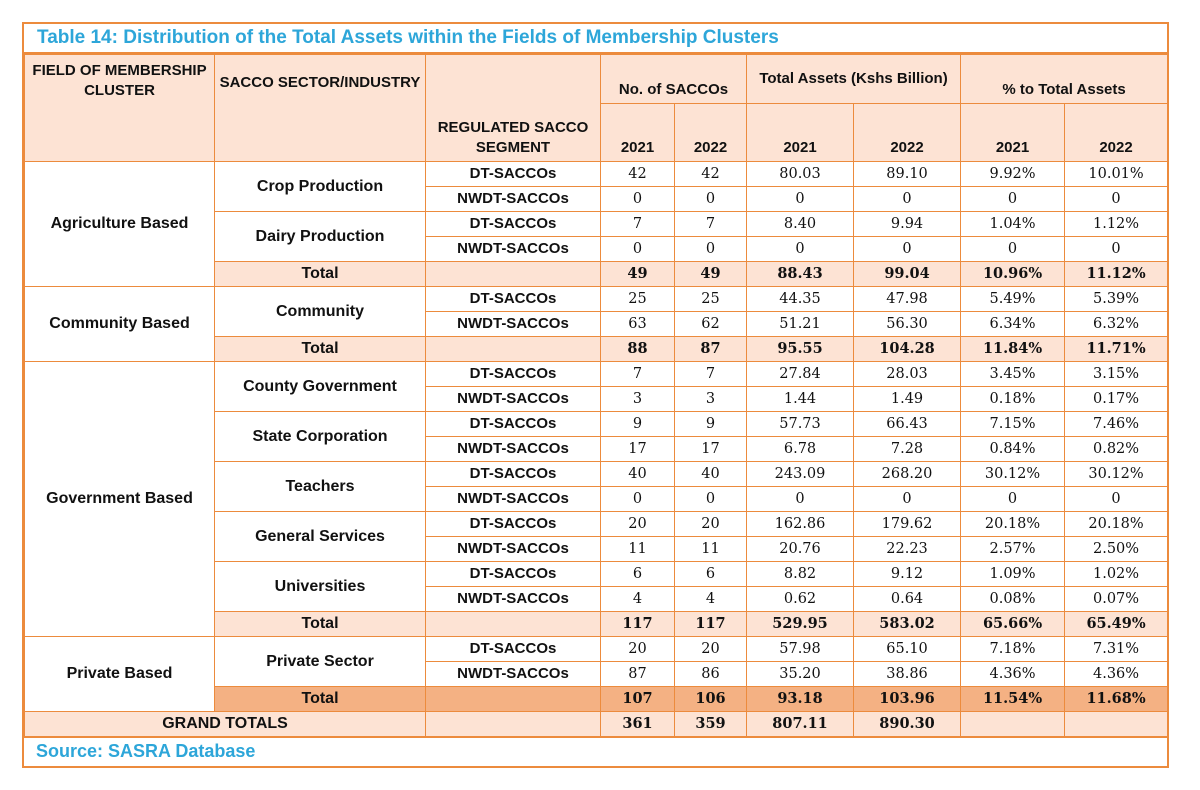 This screenshot has height=790, width=1200. Describe the element at coordinates (320, 486) in the screenshot. I see `sector-cell: Teachers` at that location.